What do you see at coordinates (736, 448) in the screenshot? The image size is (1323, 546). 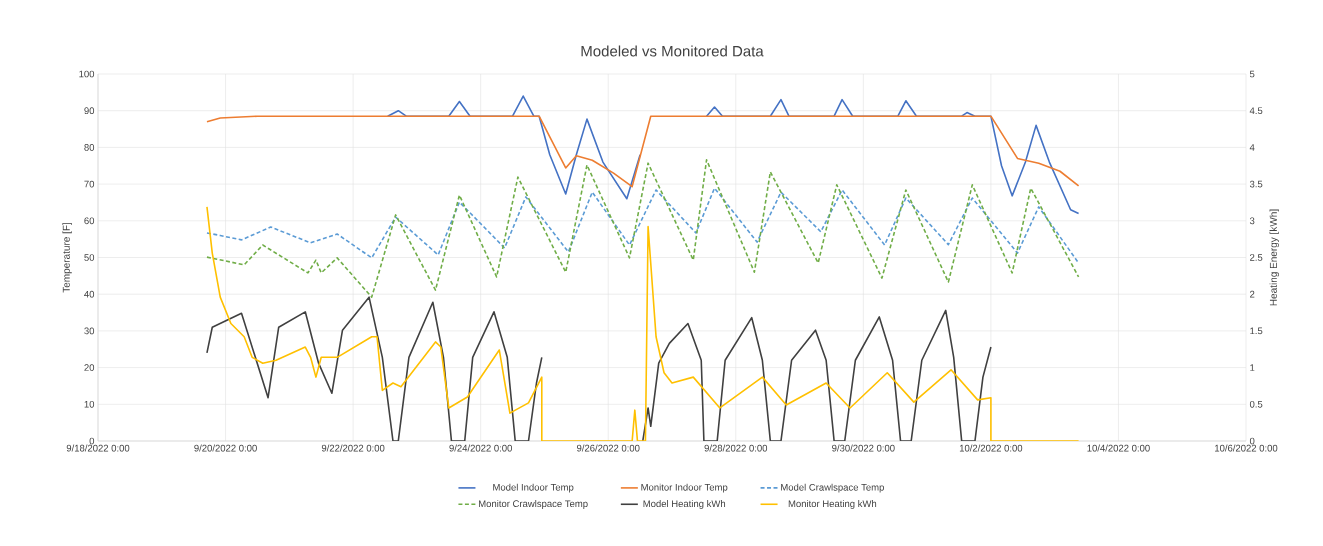 I see `x-tick-label: 9/28/2022 0:00` at bounding box center [736, 448].